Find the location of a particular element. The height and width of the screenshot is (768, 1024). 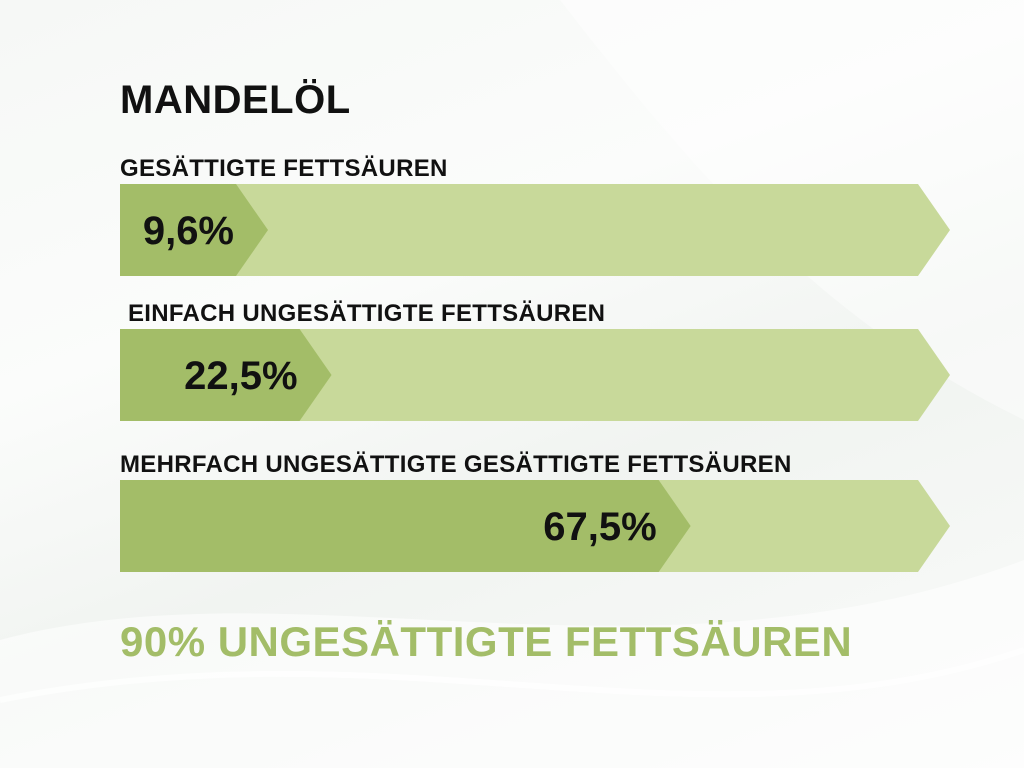

bar-row-polyunsaturated: 67,5% is located at coordinates (535, 526).